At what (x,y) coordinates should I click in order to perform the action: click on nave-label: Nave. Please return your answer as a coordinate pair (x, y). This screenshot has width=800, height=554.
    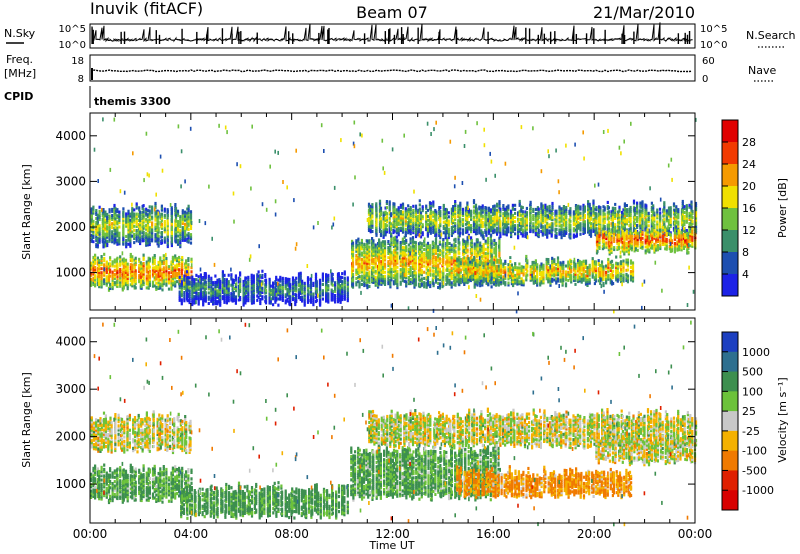
    Looking at the image, I should click on (762, 70).